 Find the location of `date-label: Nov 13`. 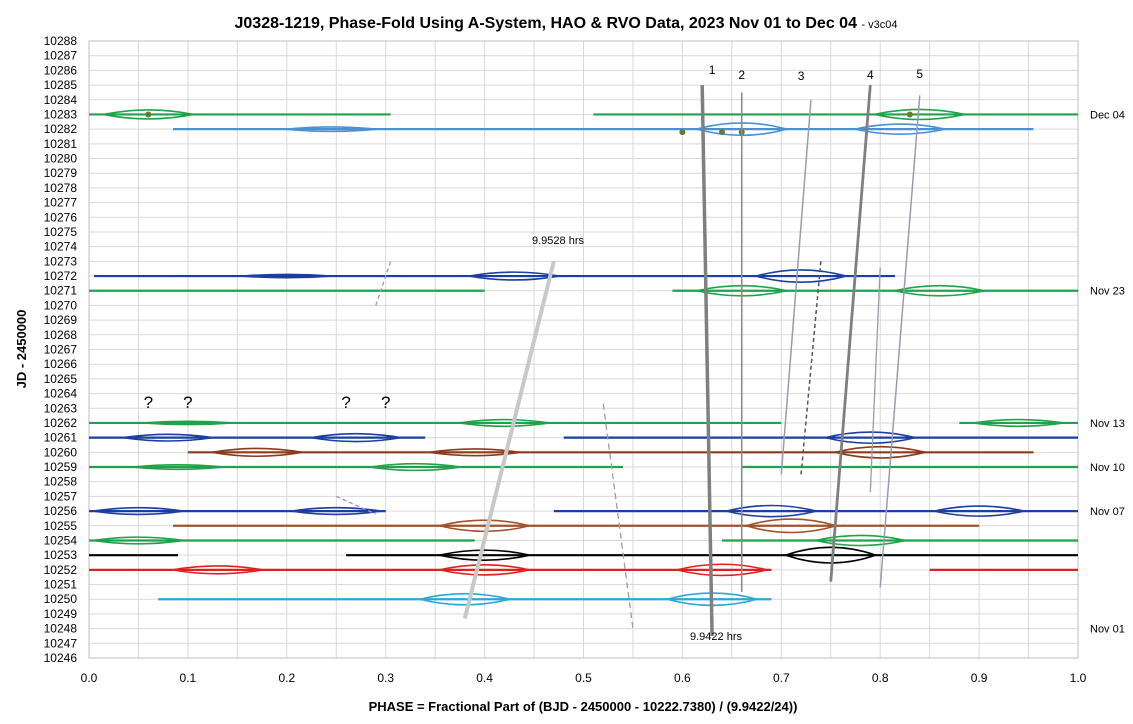

date-label: Nov 13 is located at coordinates (1107, 424).